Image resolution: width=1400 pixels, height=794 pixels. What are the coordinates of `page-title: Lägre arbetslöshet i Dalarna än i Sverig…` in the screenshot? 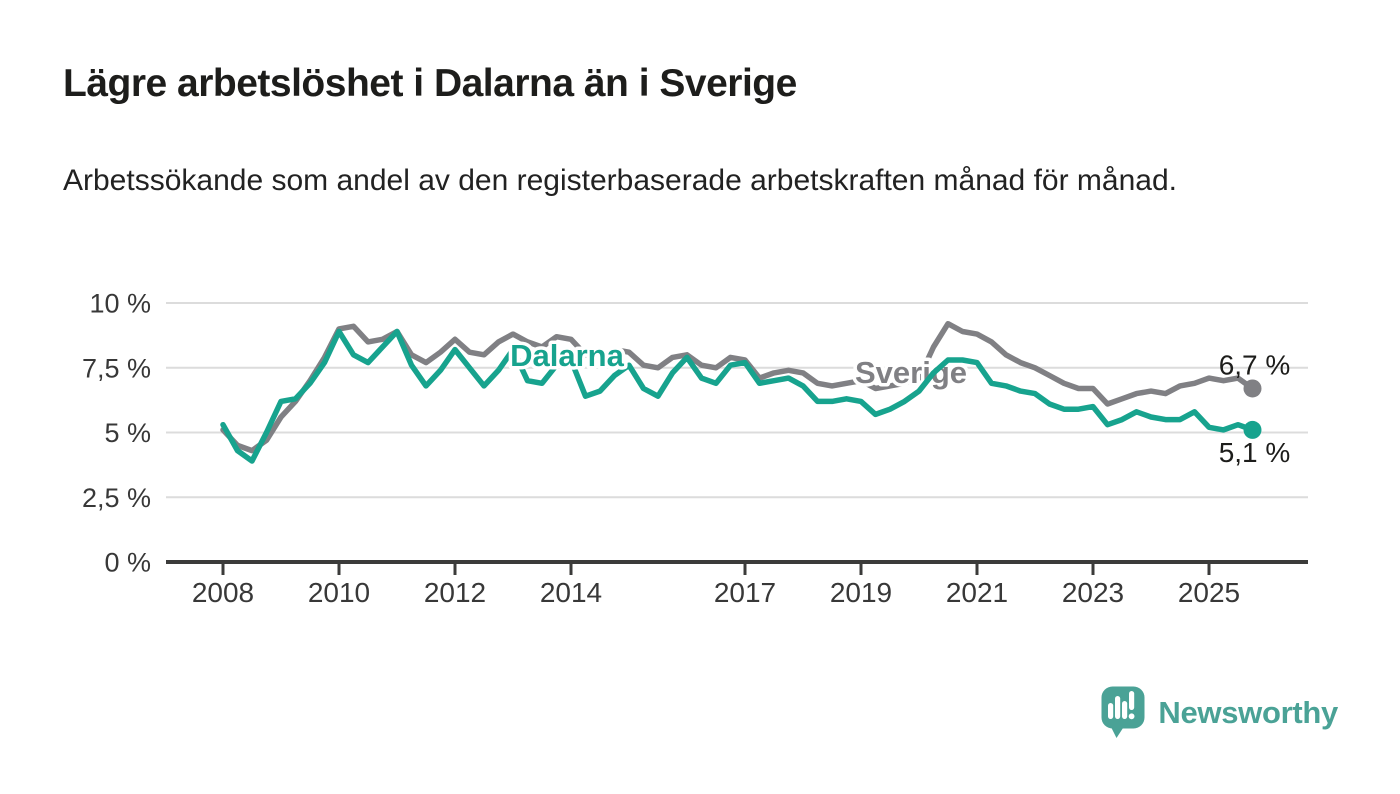 It's located at (430, 83).